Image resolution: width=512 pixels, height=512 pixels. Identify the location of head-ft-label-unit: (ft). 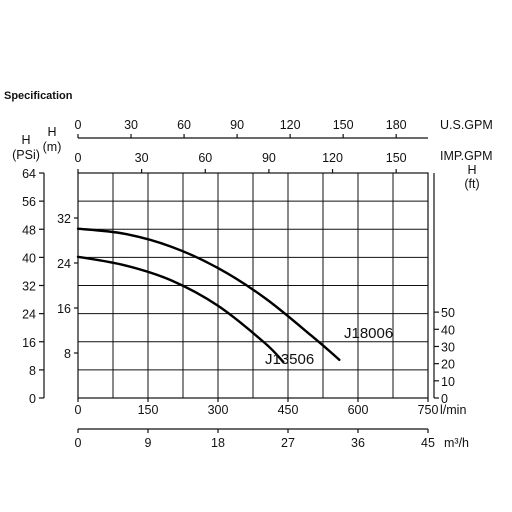
(471, 184).